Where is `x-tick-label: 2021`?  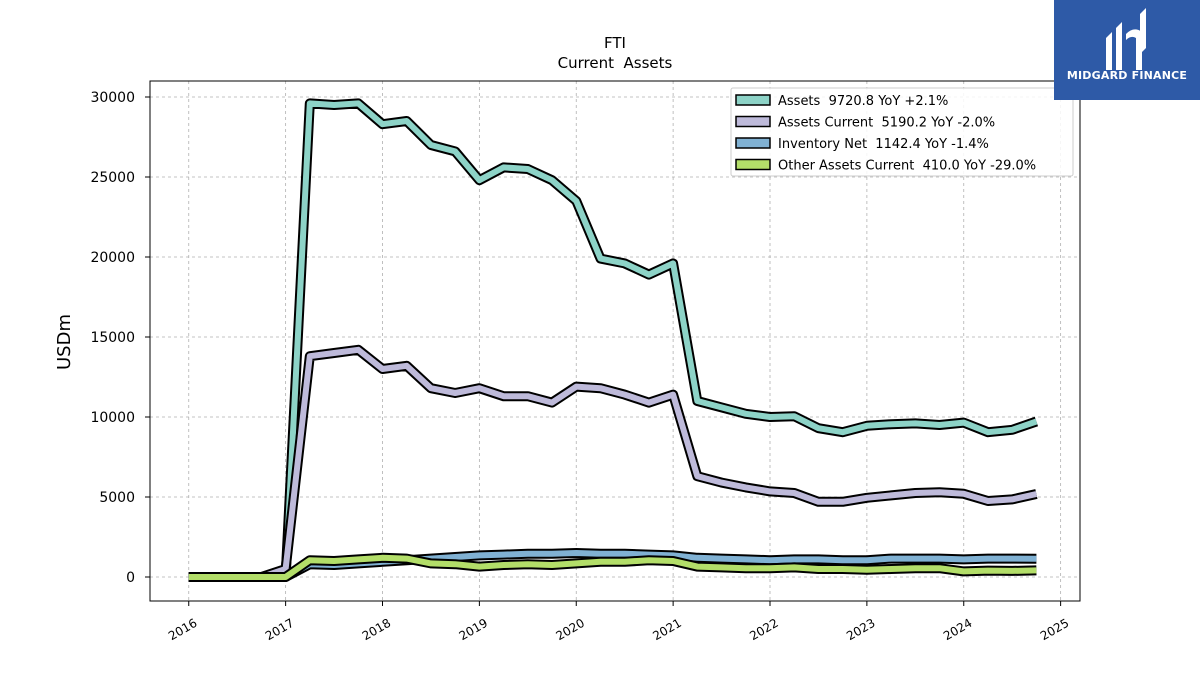
x-tick-label: 2021 is located at coordinates (666, 629).